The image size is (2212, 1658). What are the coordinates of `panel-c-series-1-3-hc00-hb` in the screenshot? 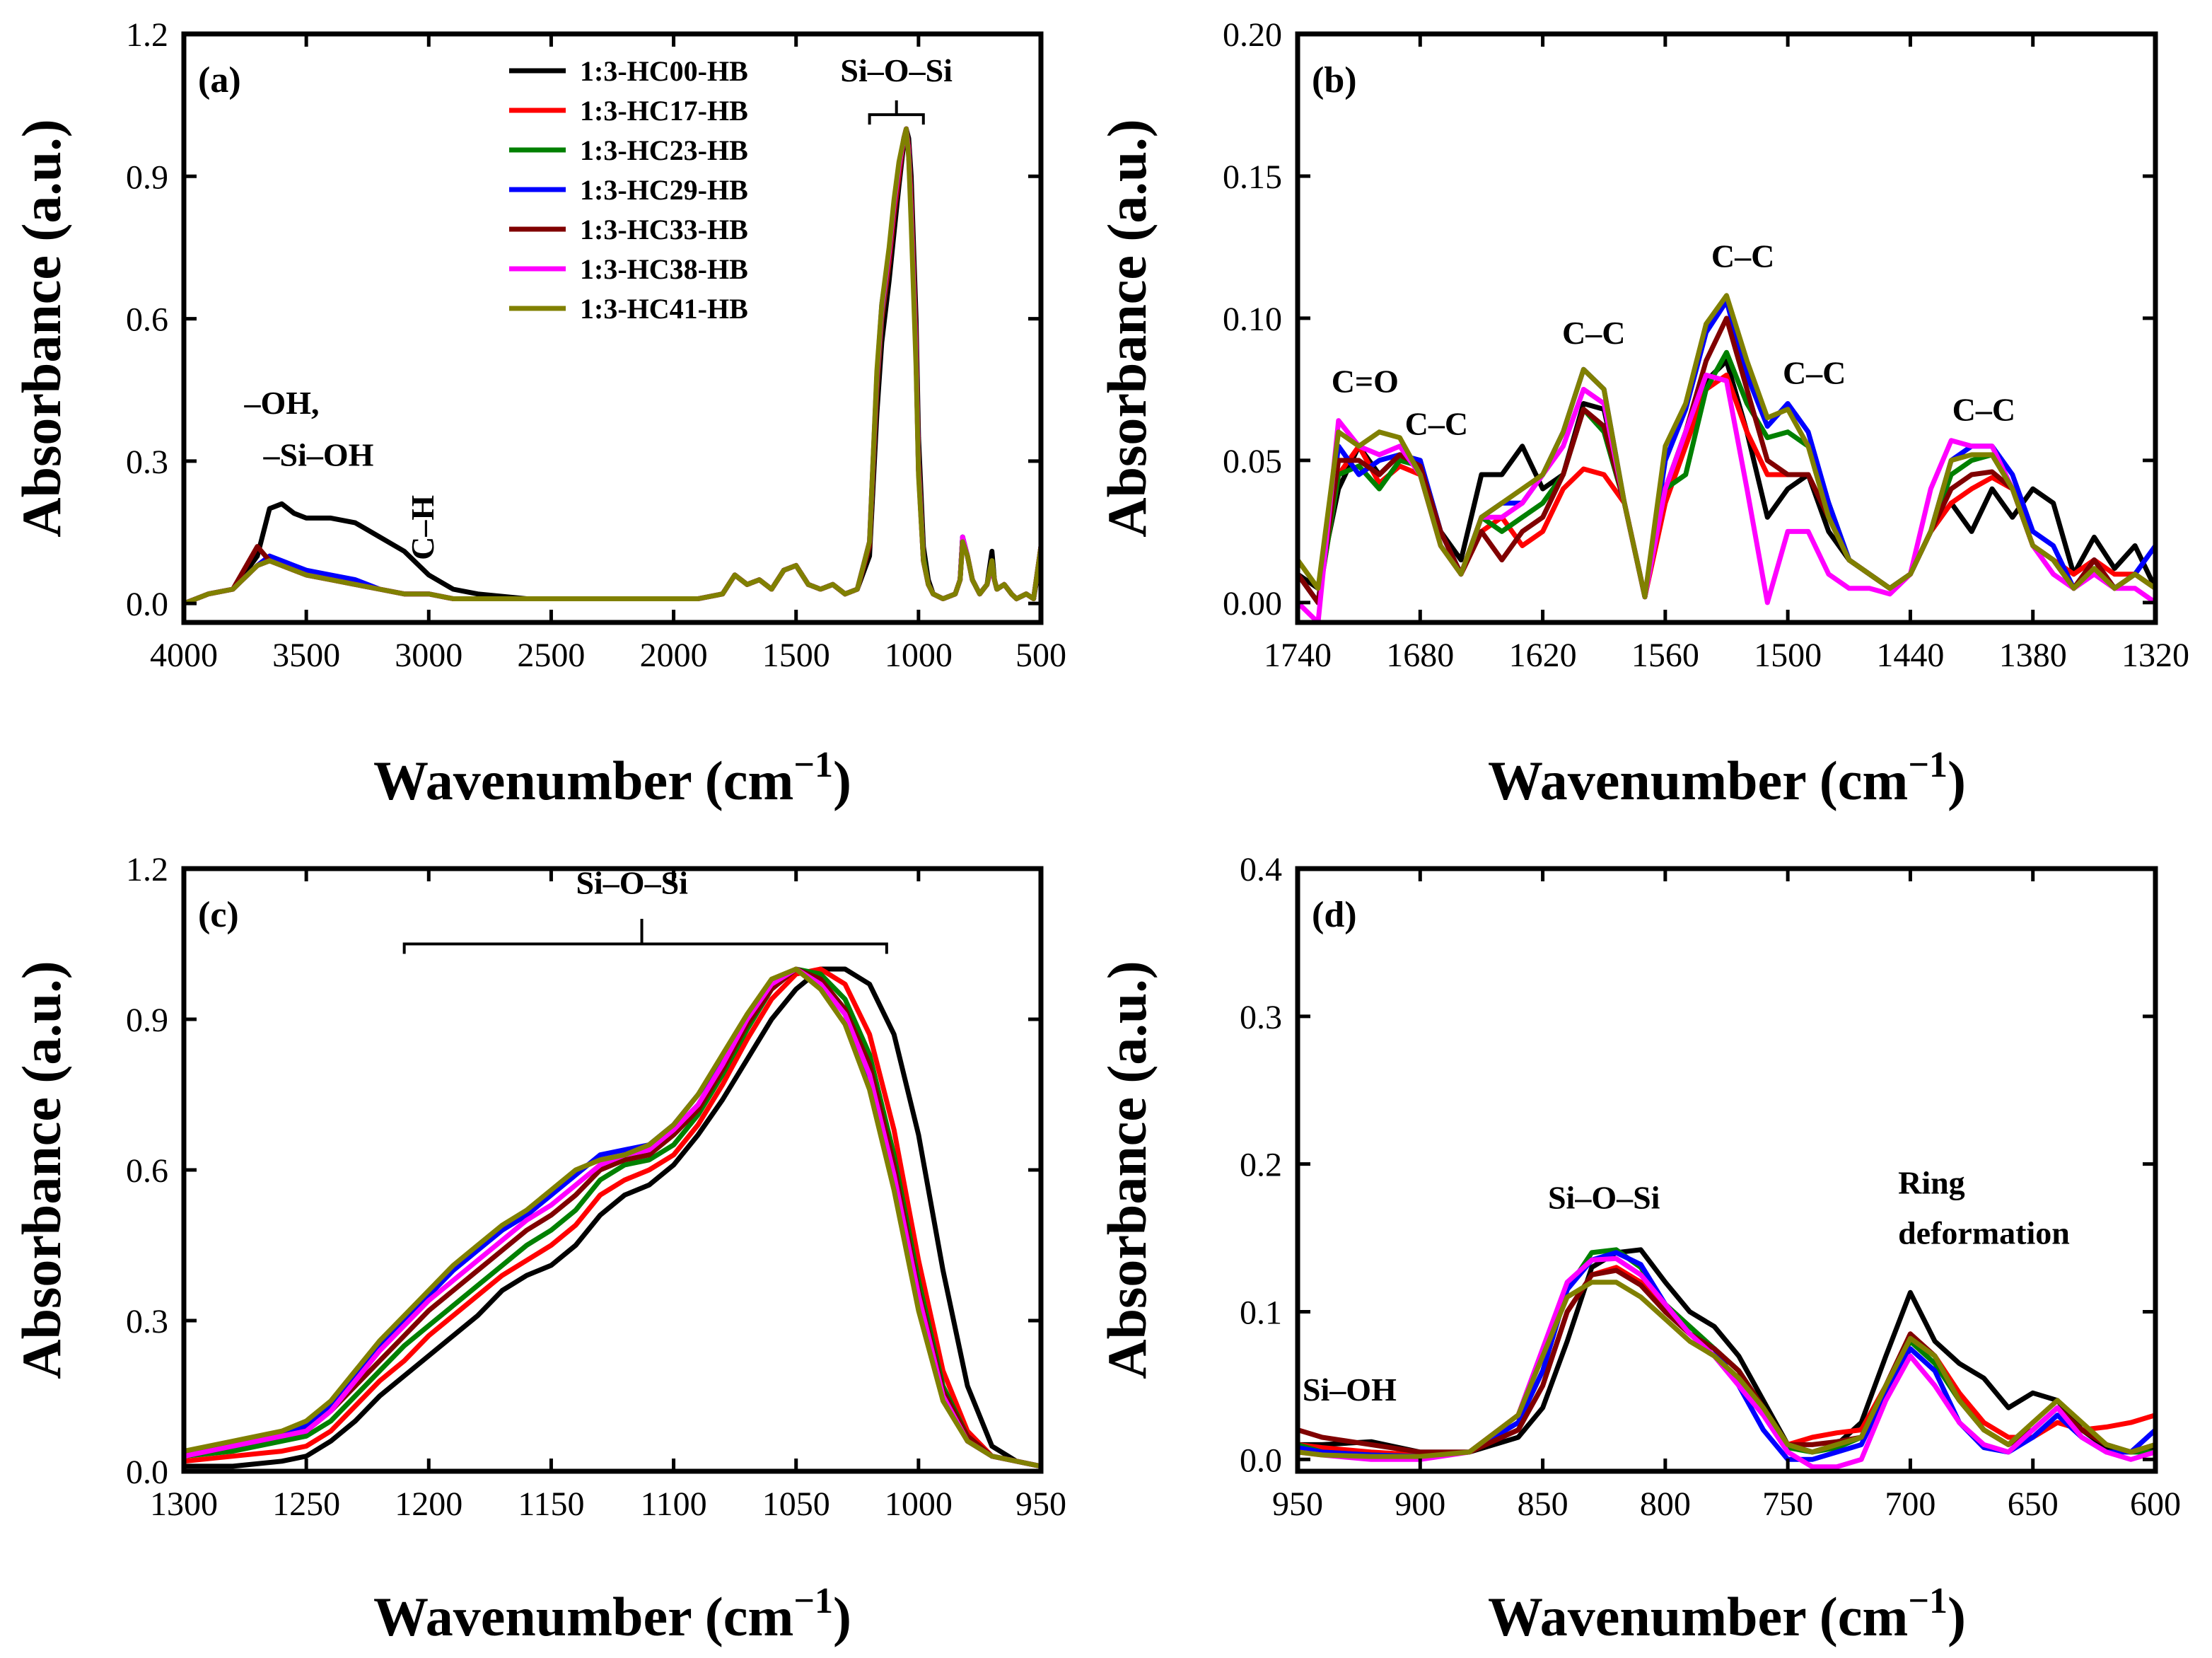 It's located at (612, 1217).